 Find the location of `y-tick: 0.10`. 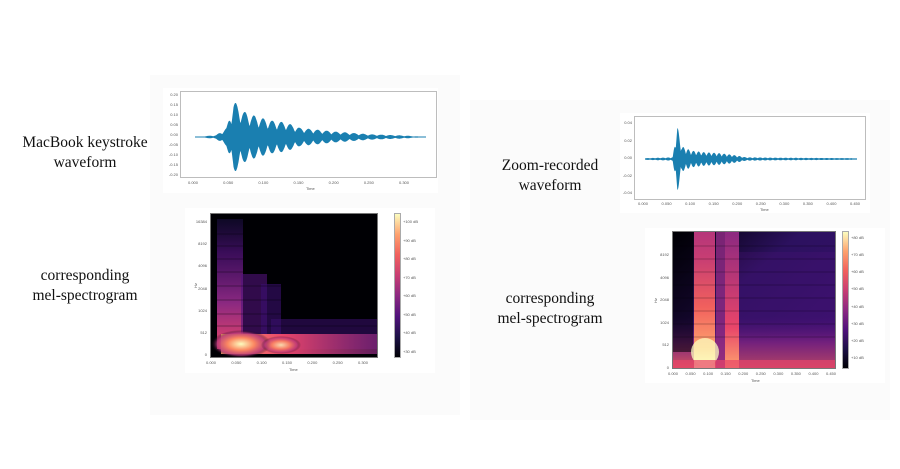

y-tick: 0.10 is located at coordinates (174, 114).